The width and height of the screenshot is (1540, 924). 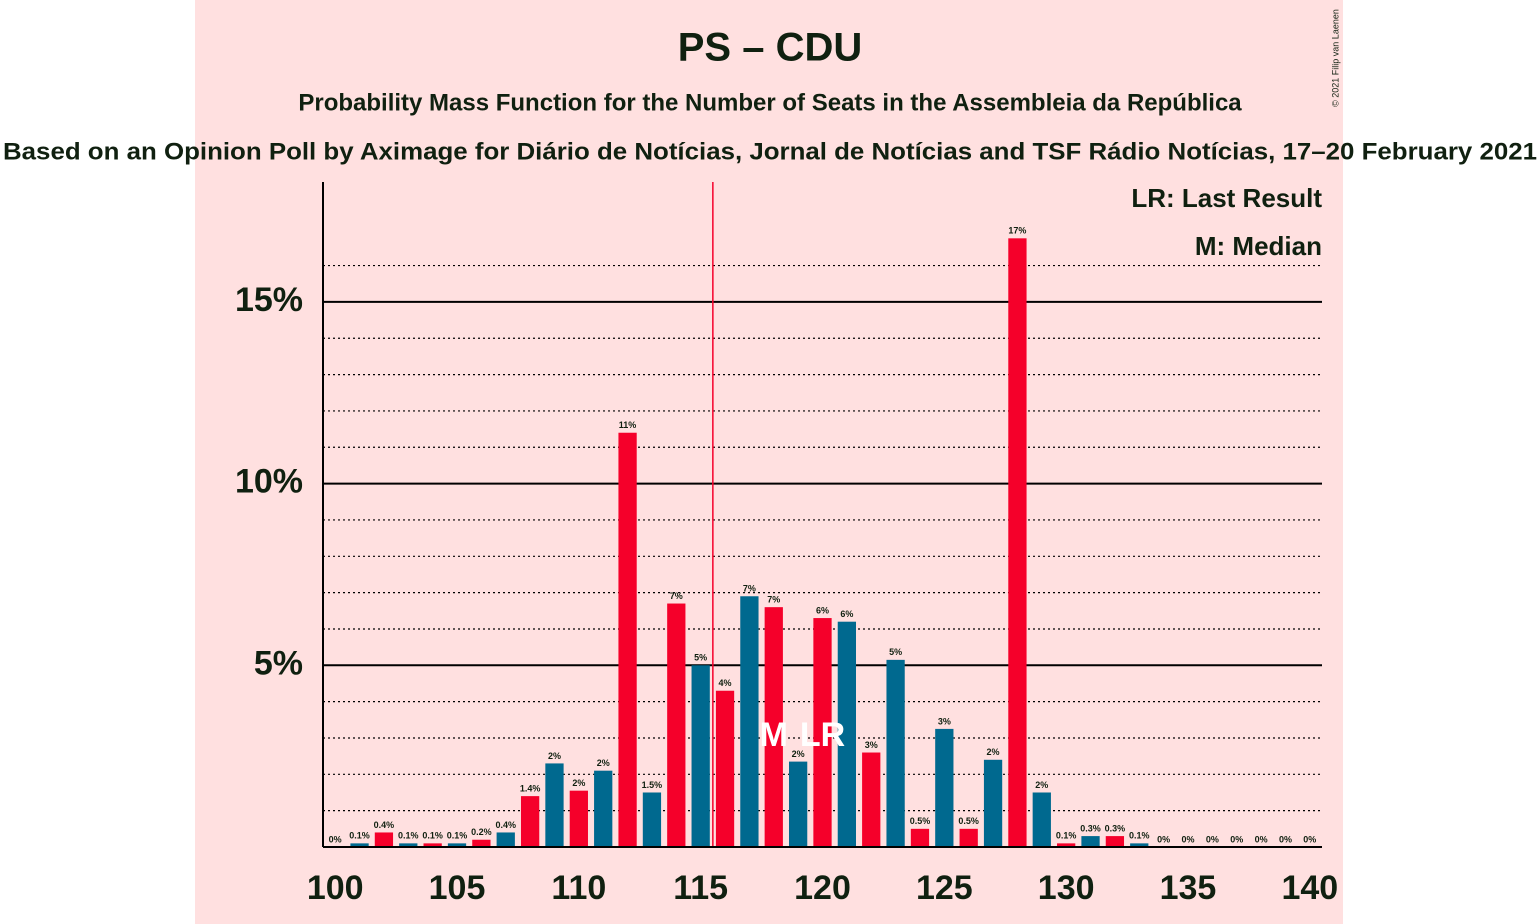 What do you see at coordinates (1226, 198) in the screenshot?
I see `legend-entry: LR: Last Result` at bounding box center [1226, 198].